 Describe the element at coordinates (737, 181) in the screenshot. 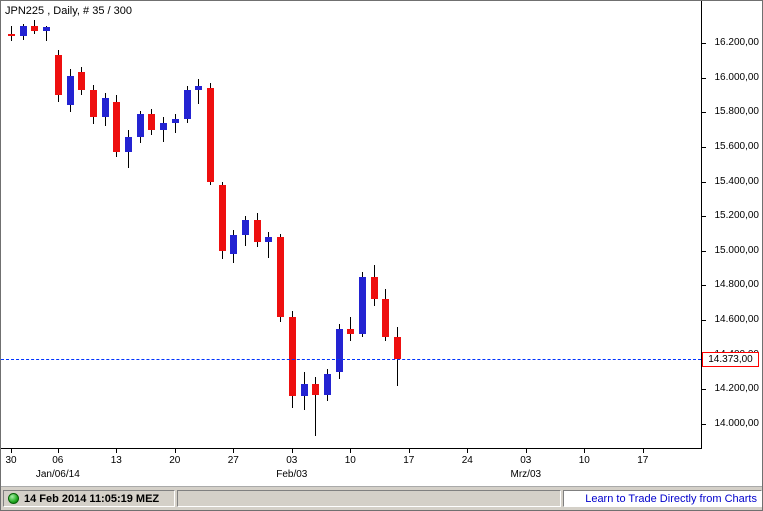

I see `price-axis-label: 15.400,00` at that location.